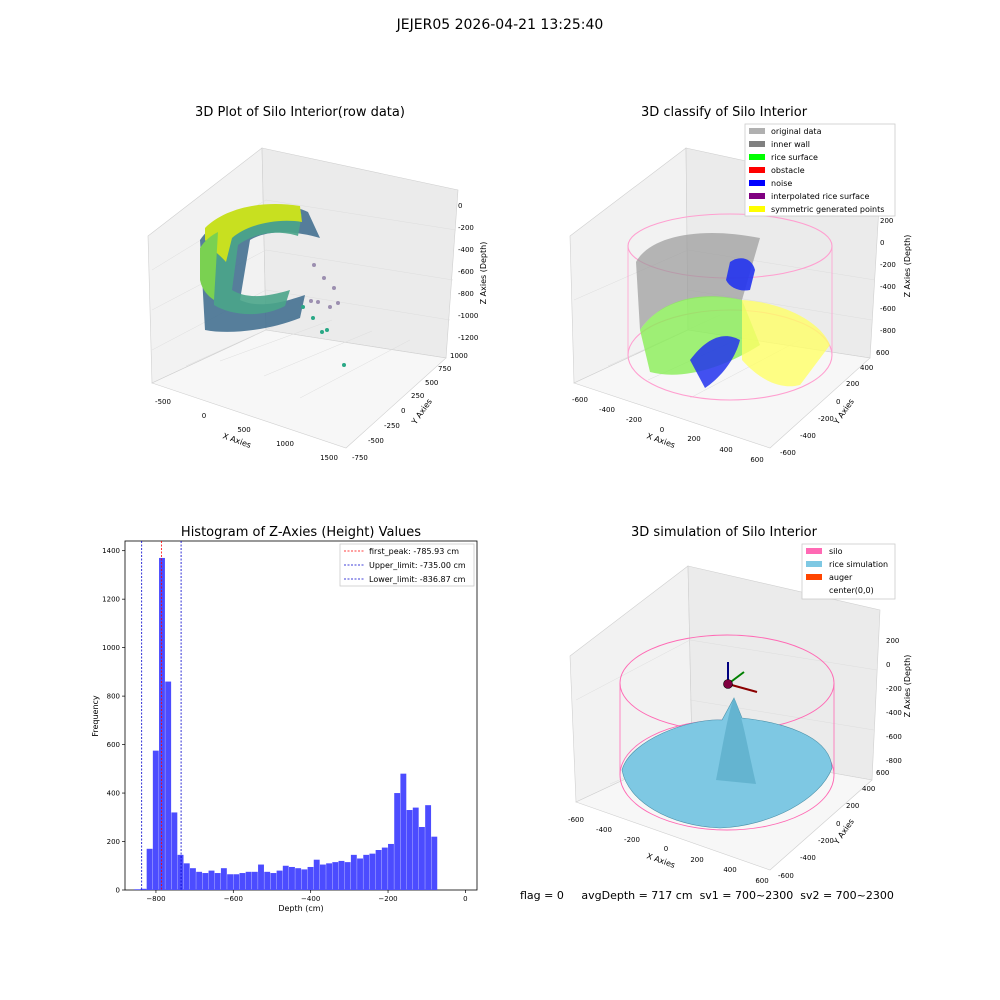 The image size is (1000, 1000). I want to click on histogram-bars, so click(286, 723).